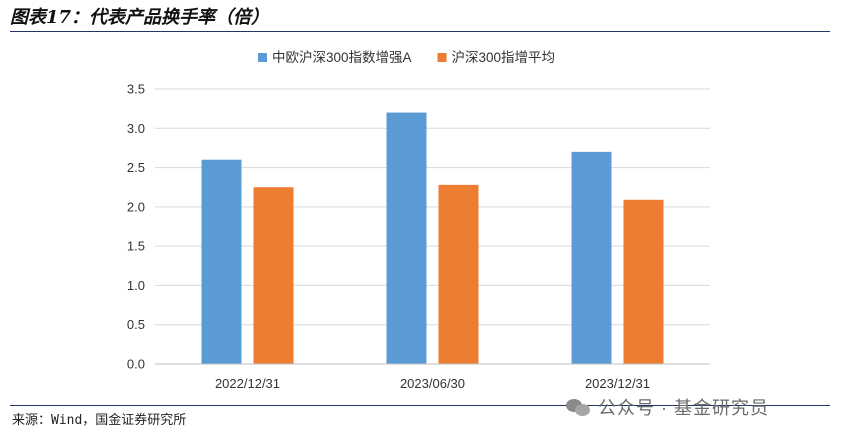 Image resolution: width=842 pixels, height=439 pixels. Describe the element at coordinates (579, 407) in the screenshot. I see `wechat-icon` at that location.